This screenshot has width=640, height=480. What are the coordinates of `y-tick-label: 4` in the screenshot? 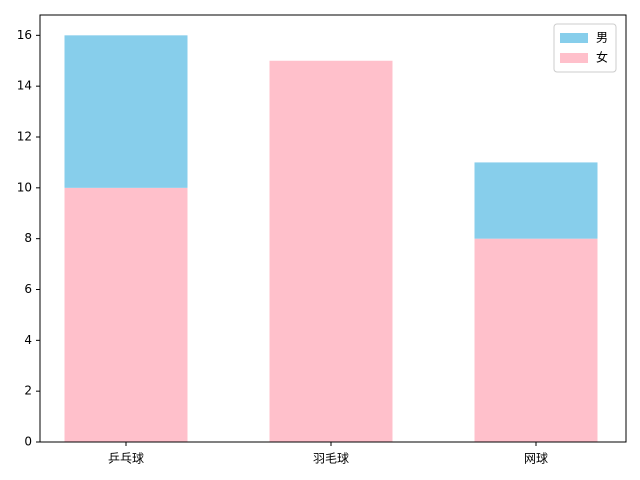 It's located at (28, 340).